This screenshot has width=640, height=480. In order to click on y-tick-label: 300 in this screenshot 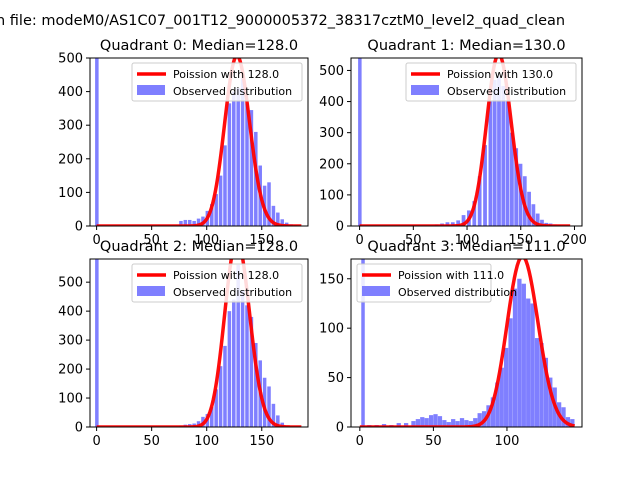, I will do `click(70, 126)`.